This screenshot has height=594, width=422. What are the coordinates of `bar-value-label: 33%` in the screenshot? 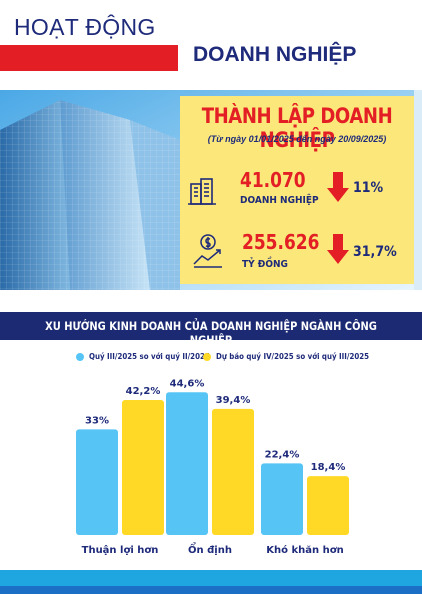 It's located at (97, 420).